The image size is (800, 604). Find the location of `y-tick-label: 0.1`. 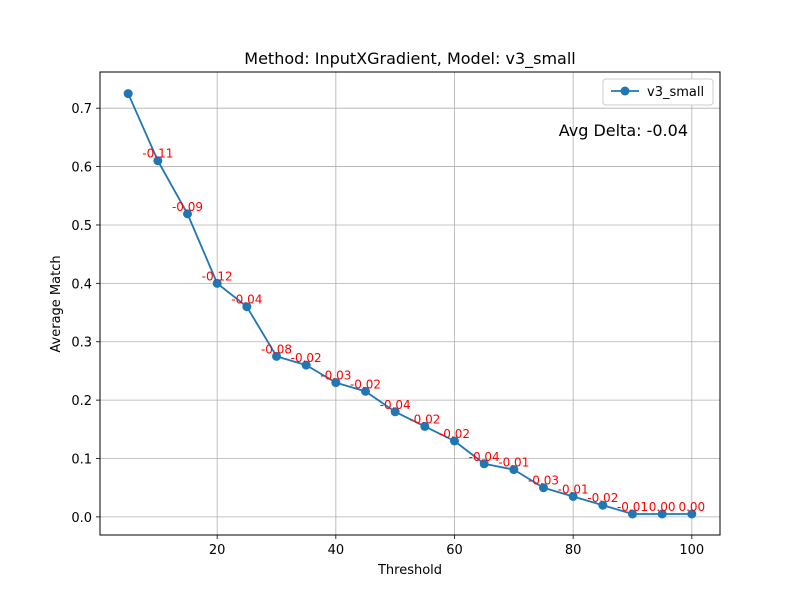

y-tick-label: 0.1 is located at coordinates (81, 460).